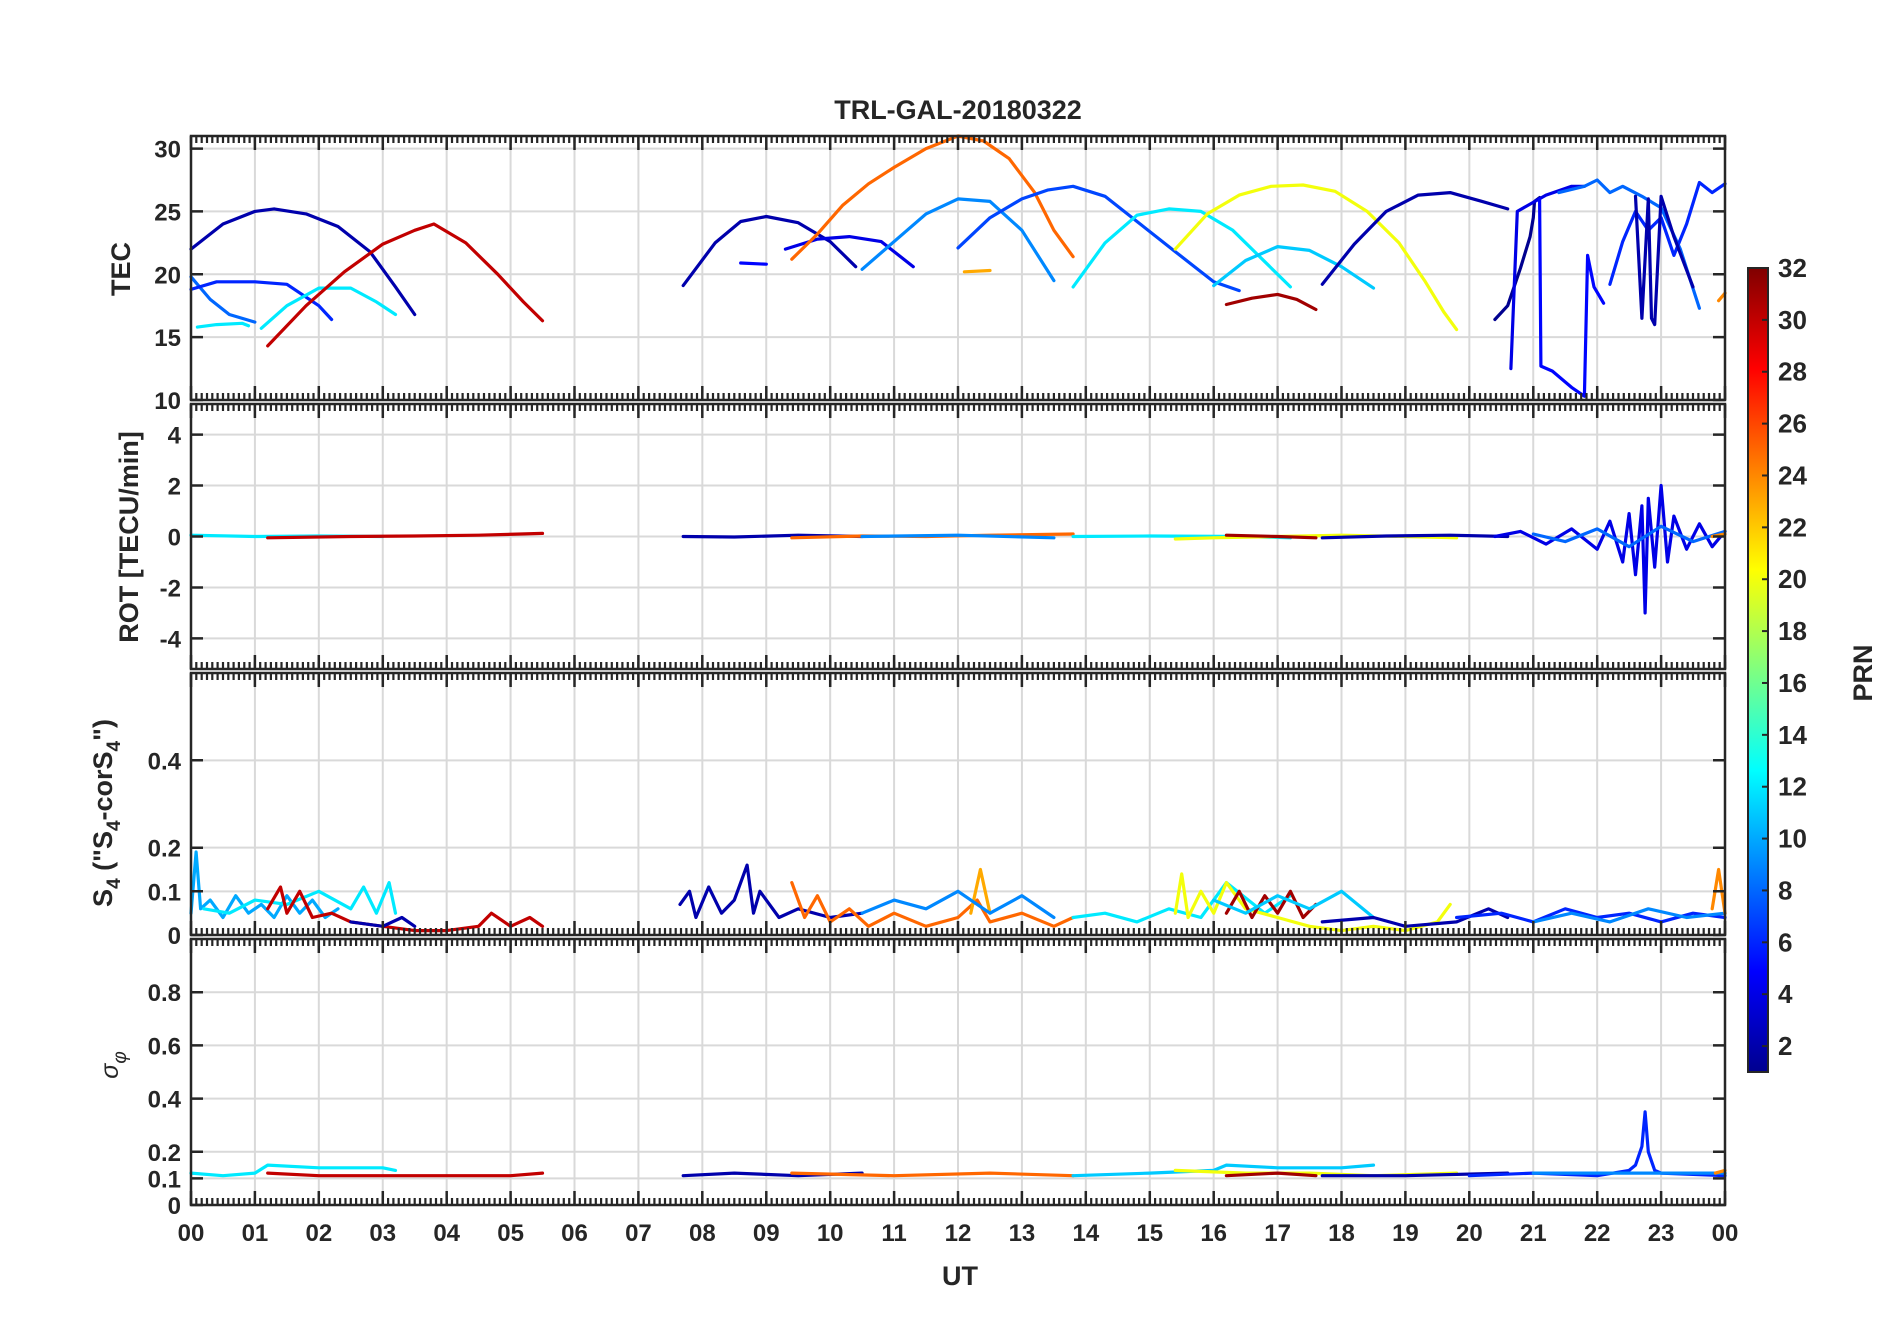  What do you see at coordinates (129, 536) in the screenshot?
I see `rot-ylabel: ROT [TECU/min]` at bounding box center [129, 536].